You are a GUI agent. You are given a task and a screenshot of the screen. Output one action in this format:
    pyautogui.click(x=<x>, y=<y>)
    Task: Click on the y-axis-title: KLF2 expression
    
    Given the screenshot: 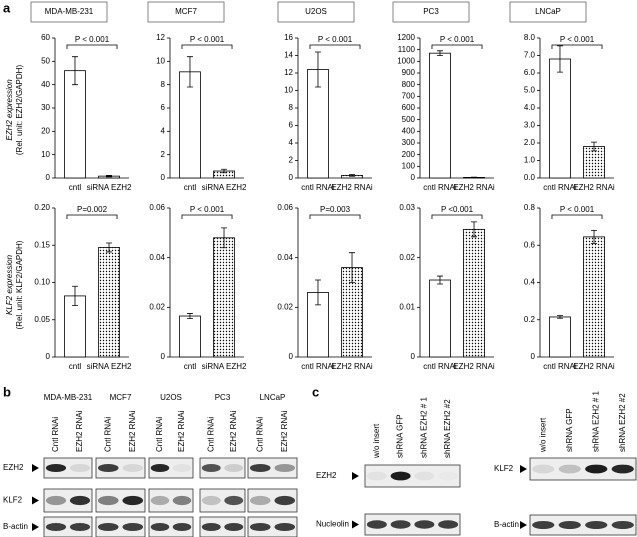 What is the action you would take?
    pyautogui.click(x=9, y=284)
    